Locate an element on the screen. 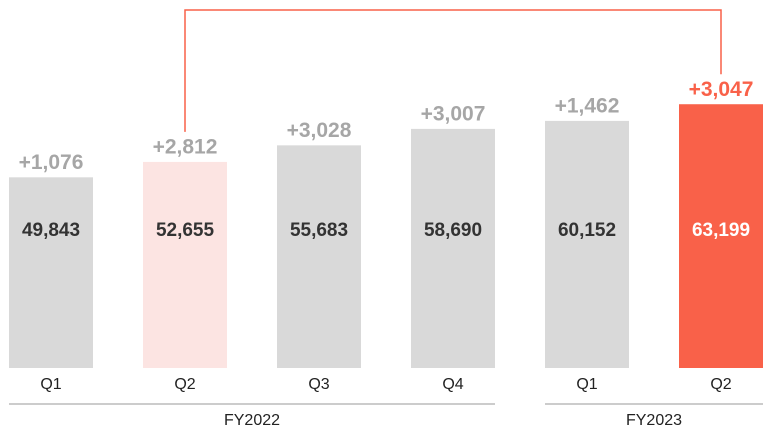  value-label: 58,690 is located at coordinates (453, 230).